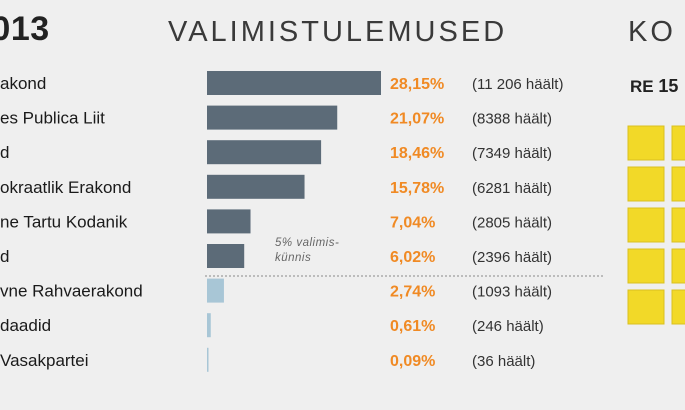 This screenshot has height=410, width=685. What do you see at coordinates (512, 153) in the screenshot?
I see `votes-label: (7349 häält)` at bounding box center [512, 153].